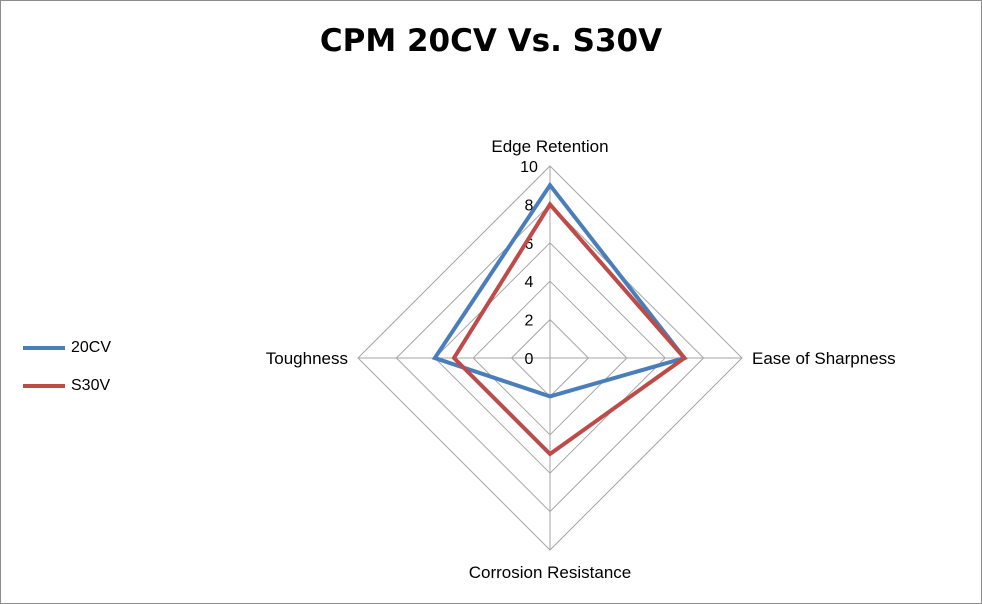 The image size is (982, 604). I want to click on category-label-edge-retention: Edge Retention, so click(549, 146).